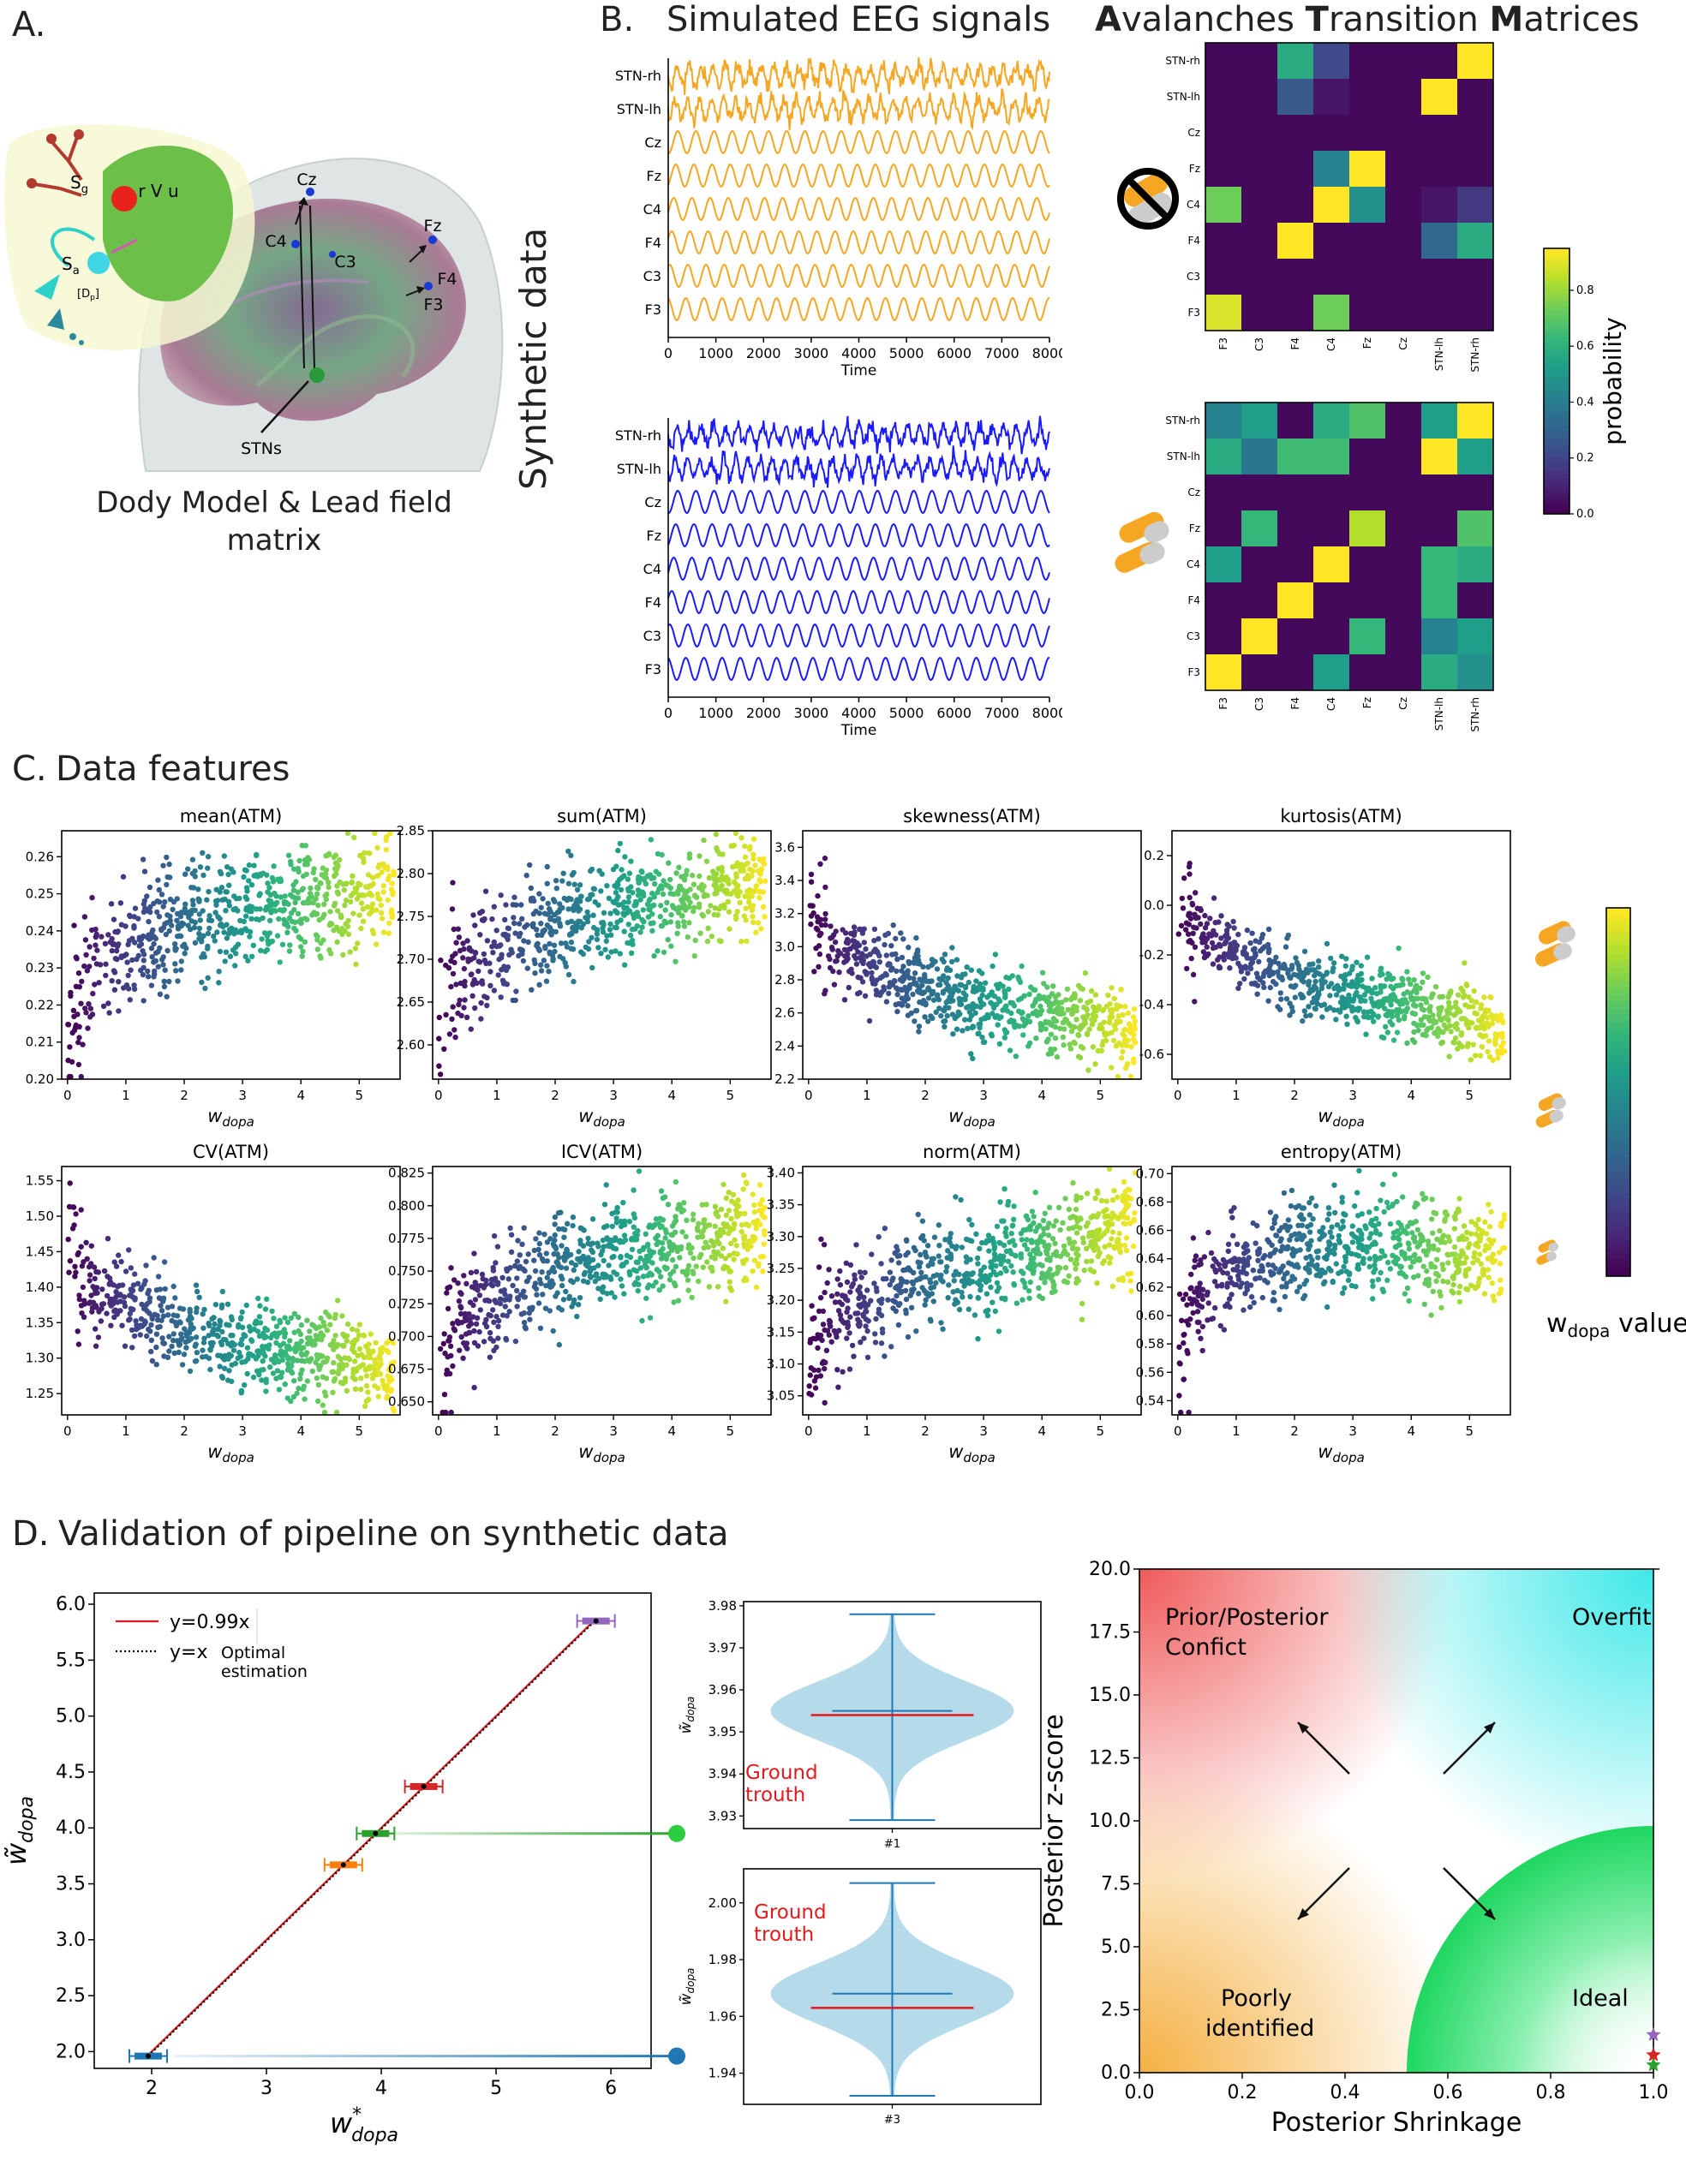  What do you see at coordinates (1001, 713) in the screenshot?
I see `eeg-xtick: 7000` at bounding box center [1001, 713].